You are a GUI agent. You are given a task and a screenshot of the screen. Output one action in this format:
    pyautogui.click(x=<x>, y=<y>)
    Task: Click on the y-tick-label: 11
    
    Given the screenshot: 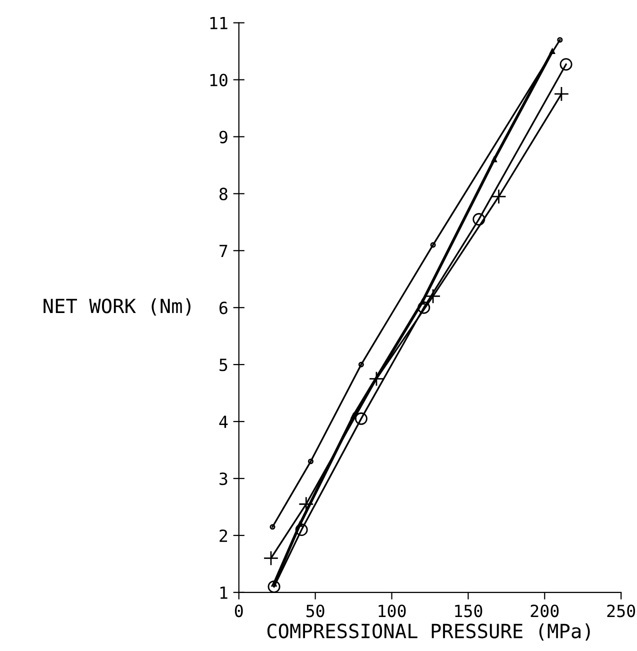 What is the action you would take?
    pyautogui.click(x=219, y=23)
    